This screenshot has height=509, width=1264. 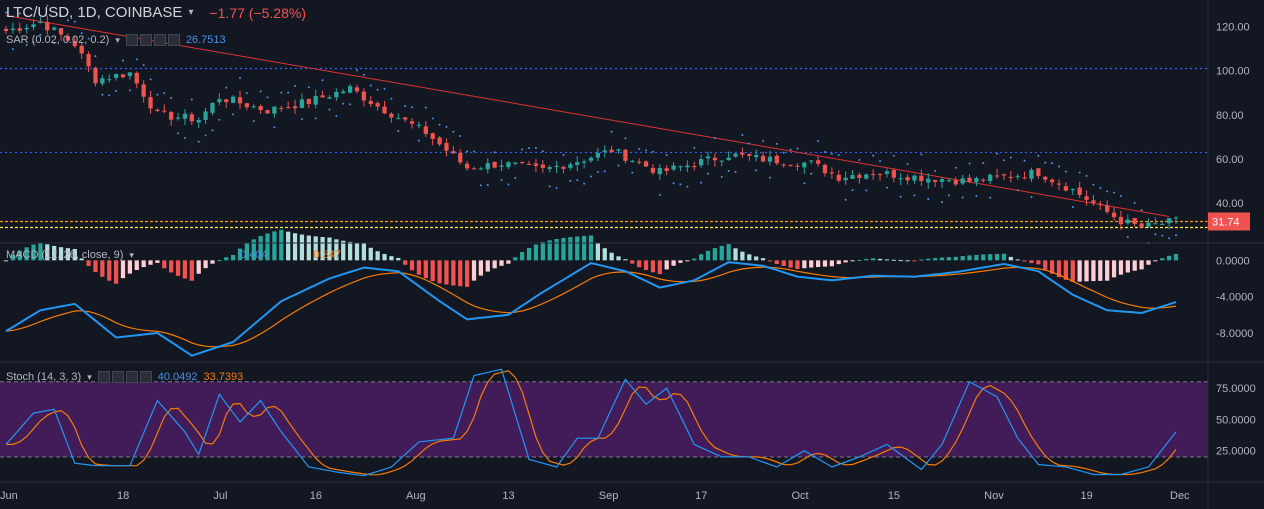 I want to click on macd-label: MACD (12, 26, close, 9), so click(x=65, y=255).